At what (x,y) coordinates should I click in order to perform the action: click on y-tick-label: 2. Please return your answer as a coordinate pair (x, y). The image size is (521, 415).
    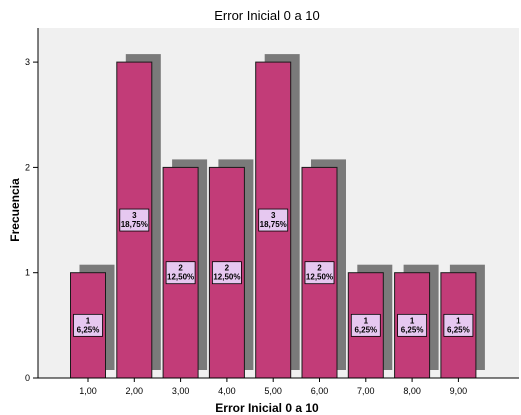
    Looking at the image, I should click on (27, 167).